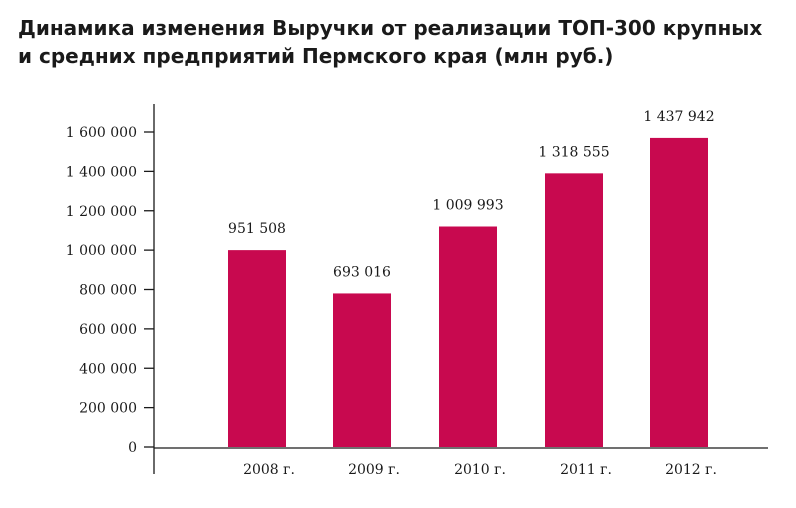  Describe the element at coordinates (101, 251) in the screenshot. I see `y-tick-label: 1 000 000` at that location.